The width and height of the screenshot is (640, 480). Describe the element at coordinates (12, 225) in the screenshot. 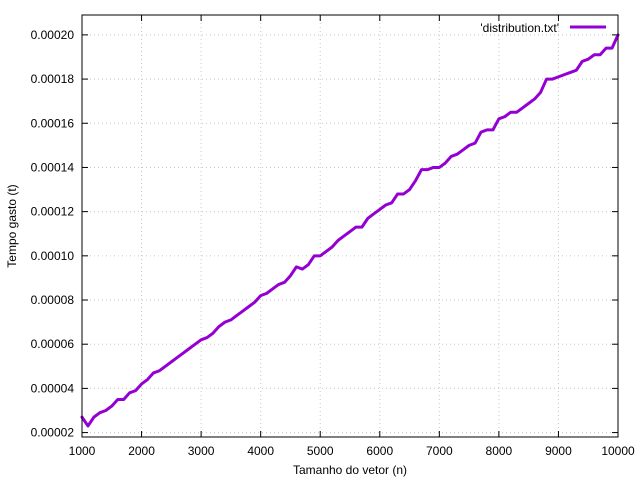

I see `y-axis-label: Tempo gasto (t)` at that location.